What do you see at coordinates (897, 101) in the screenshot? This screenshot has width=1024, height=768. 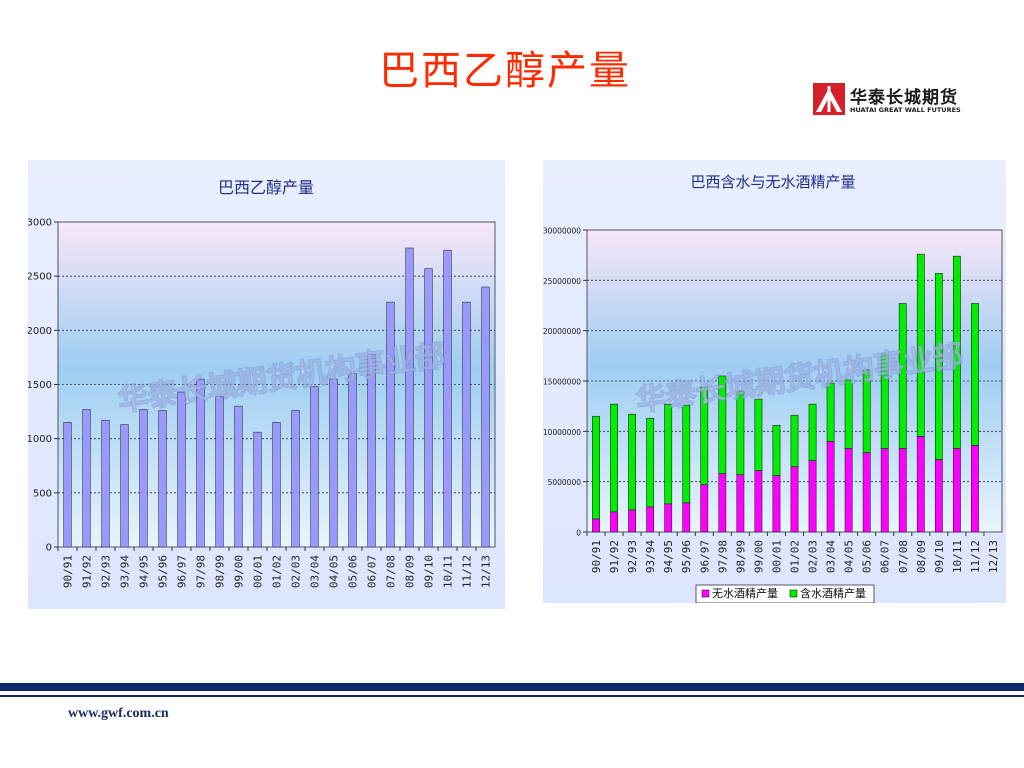 I see `company-logo: 华泰长城期货 HUATAI GREAT WALL FUTURES` at bounding box center [897, 101].